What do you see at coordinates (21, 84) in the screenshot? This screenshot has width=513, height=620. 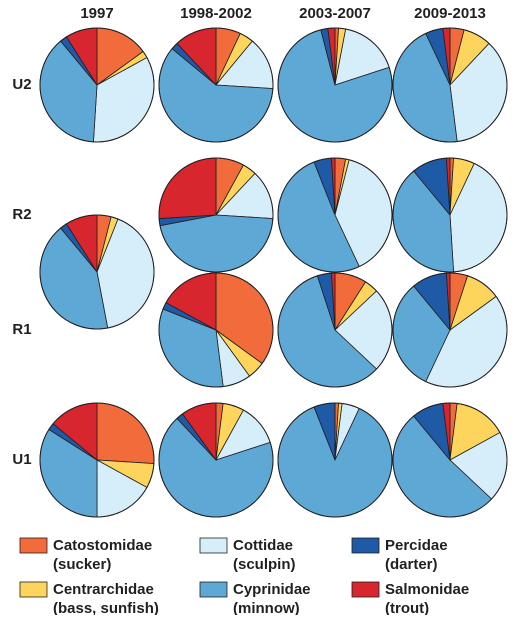 I see `row-label: U2` at bounding box center [21, 84].